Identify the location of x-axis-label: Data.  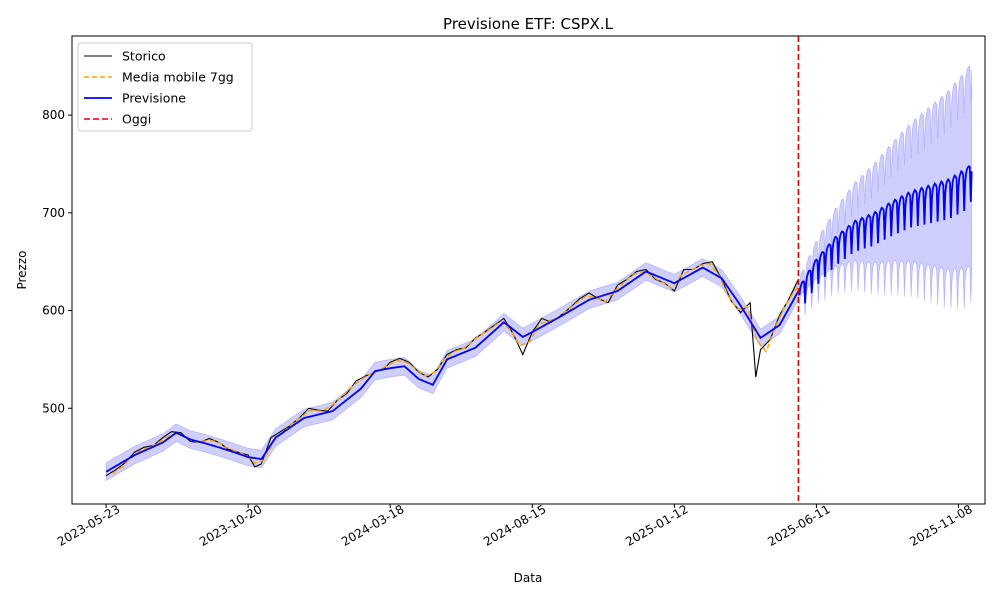
(528, 578).